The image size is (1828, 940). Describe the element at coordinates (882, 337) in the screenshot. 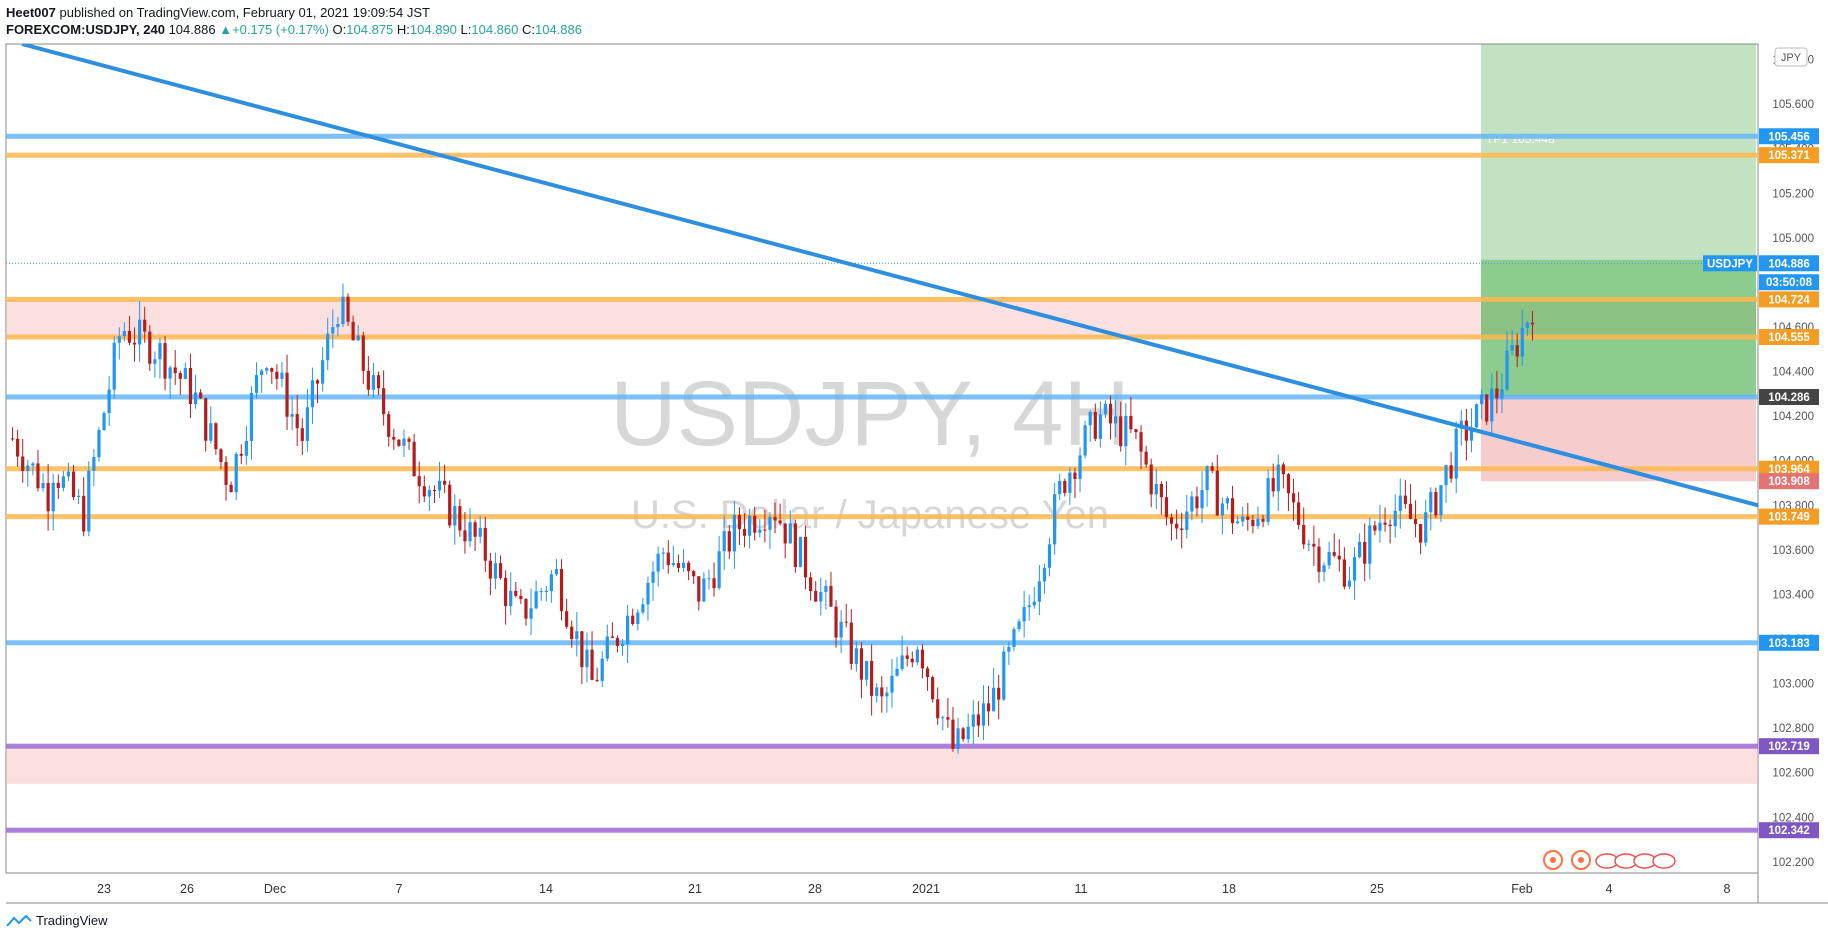

I see `level-line-104.555` at that location.